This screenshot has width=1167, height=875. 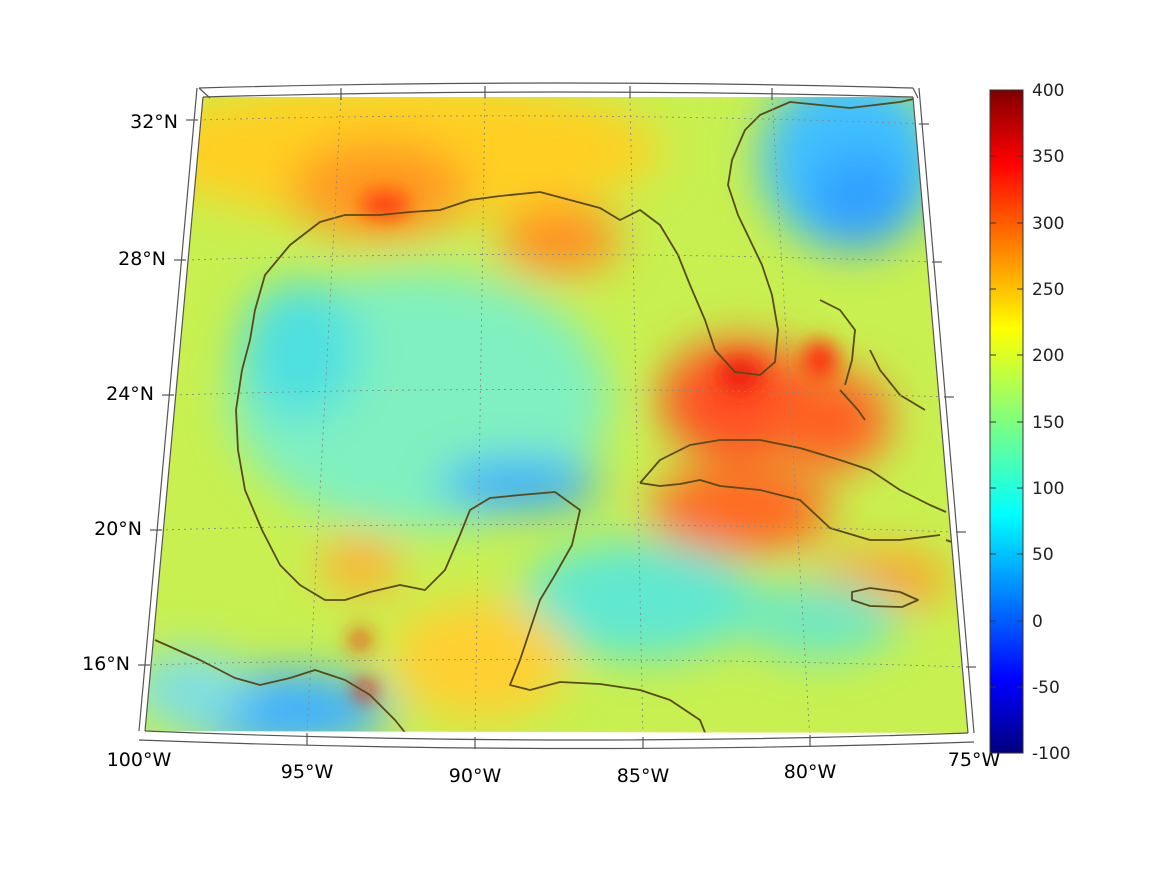 What do you see at coordinates (885, 597) in the screenshot?
I see `jamaica-outline` at bounding box center [885, 597].